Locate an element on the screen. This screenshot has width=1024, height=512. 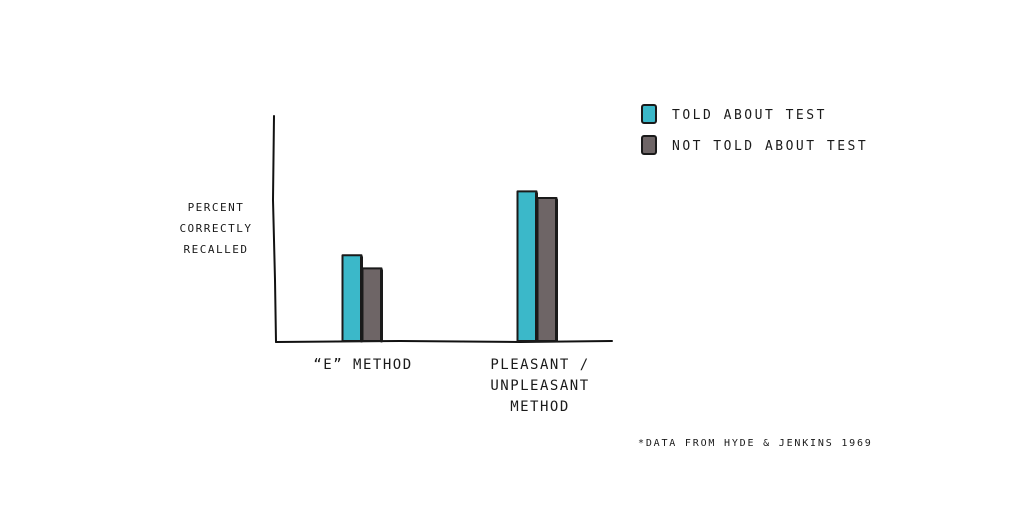
category-label-line: UNPLEASANT is located at coordinates (539, 386).